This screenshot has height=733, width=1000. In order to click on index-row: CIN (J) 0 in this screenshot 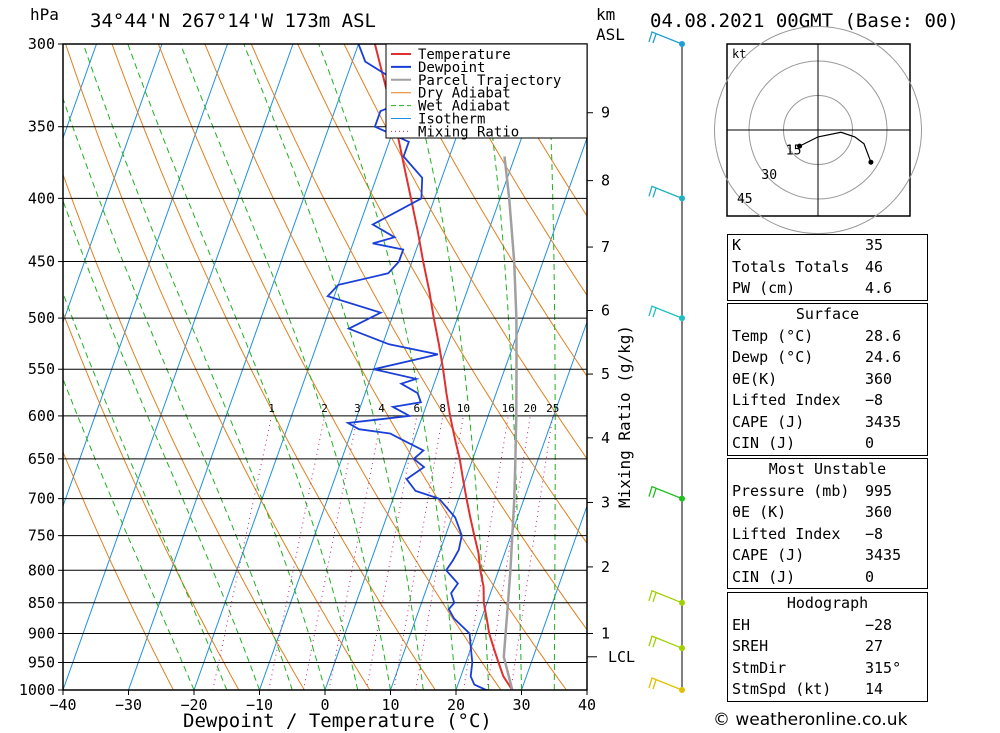, I will do `click(827, 444)`.